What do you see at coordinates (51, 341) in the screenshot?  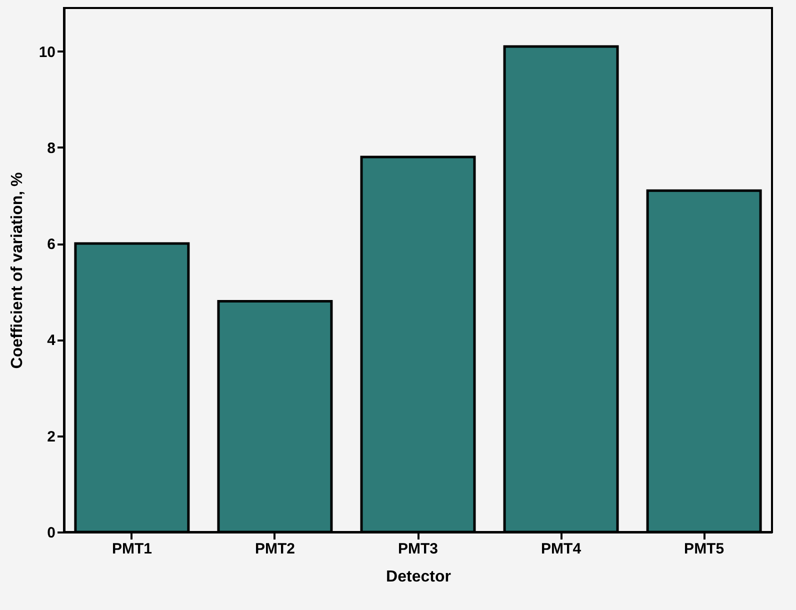 I see `y-tick-label: 4` at bounding box center [51, 341].